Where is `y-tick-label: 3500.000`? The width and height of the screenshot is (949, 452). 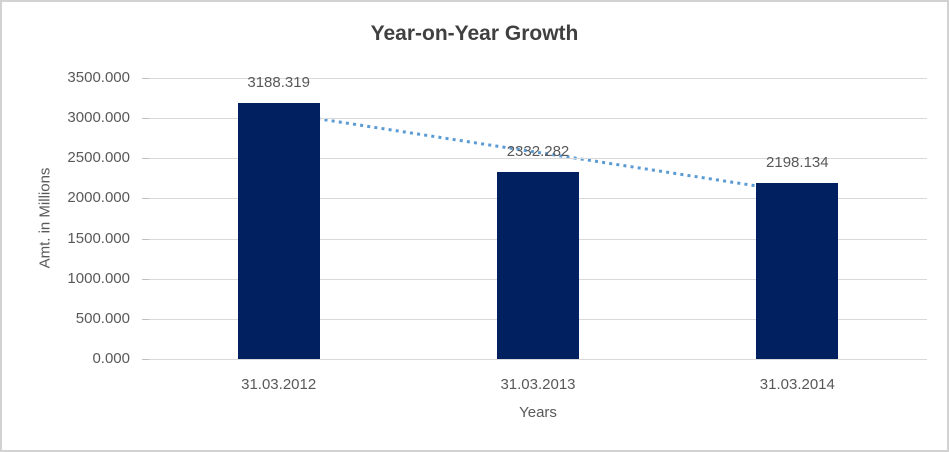
y-tick-label: 3500.000 is located at coordinates (98, 77).